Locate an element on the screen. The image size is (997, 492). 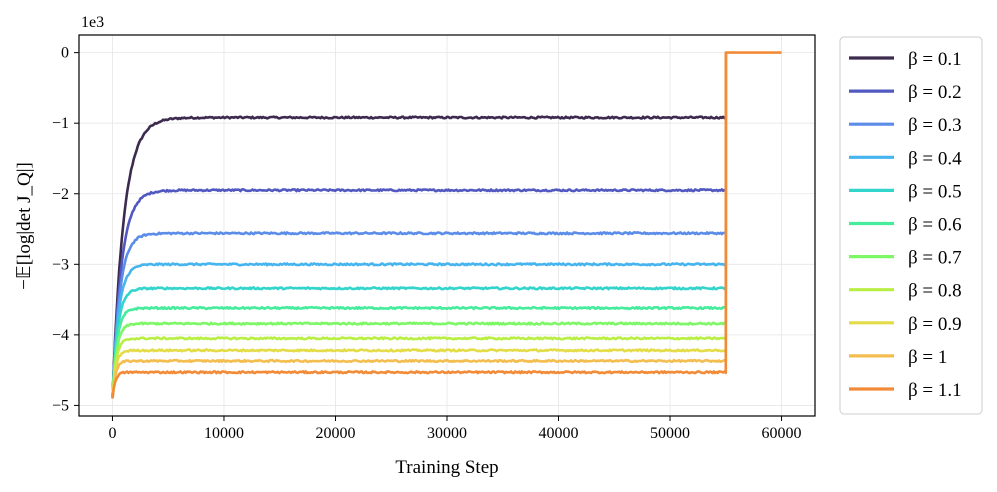
legend-label: β = 0.9 is located at coordinates (935, 324).